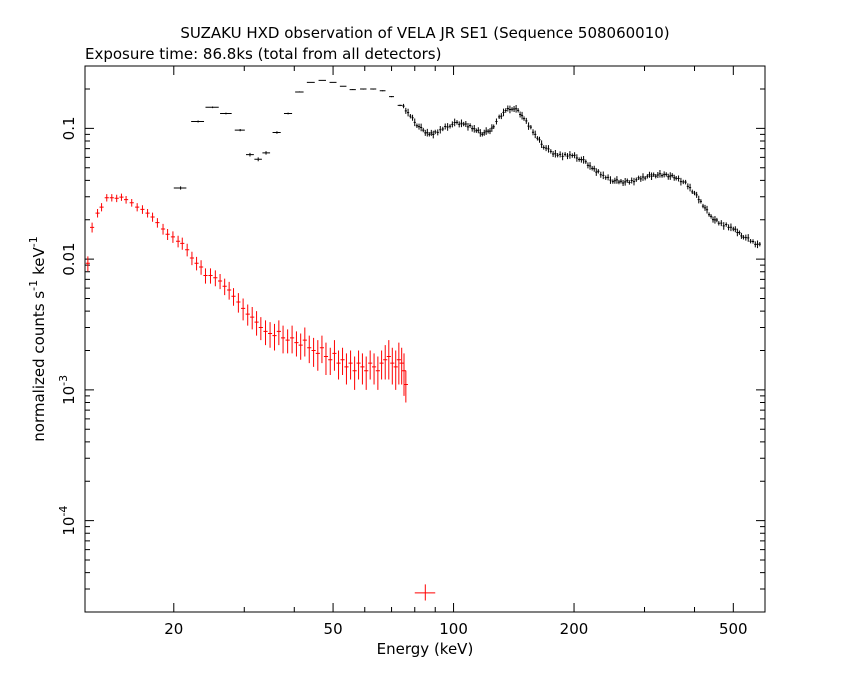 The image size is (850, 680). Describe the element at coordinates (39, 366) in the screenshot. I see `y-axis-label-main: normalized counts s` at that location.